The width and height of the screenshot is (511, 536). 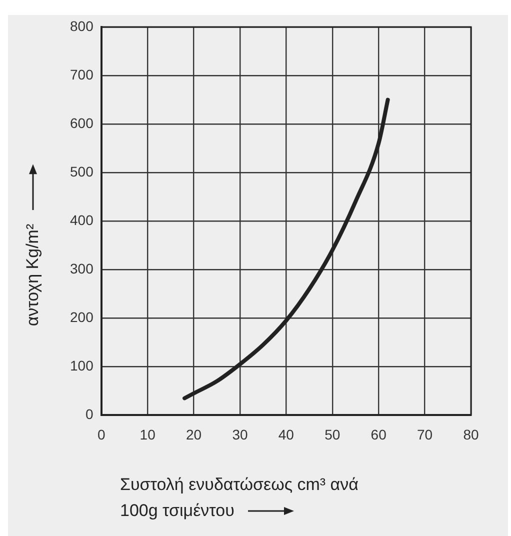 What do you see at coordinates (82, 220) in the screenshot?
I see `y-tick-label: 400` at bounding box center [82, 220].